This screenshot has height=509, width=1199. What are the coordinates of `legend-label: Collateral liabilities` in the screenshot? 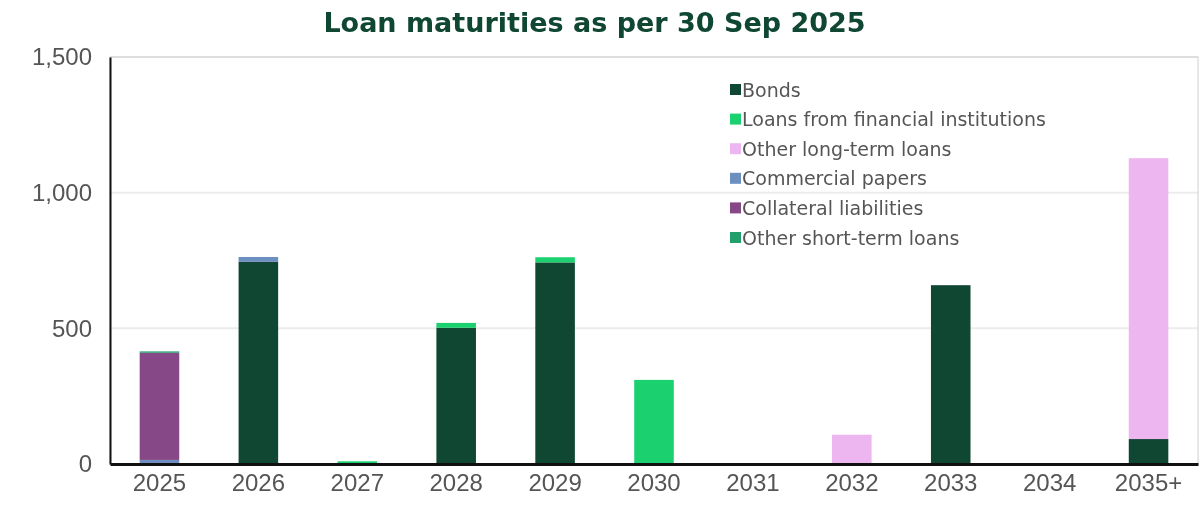 It's located at (833, 208).